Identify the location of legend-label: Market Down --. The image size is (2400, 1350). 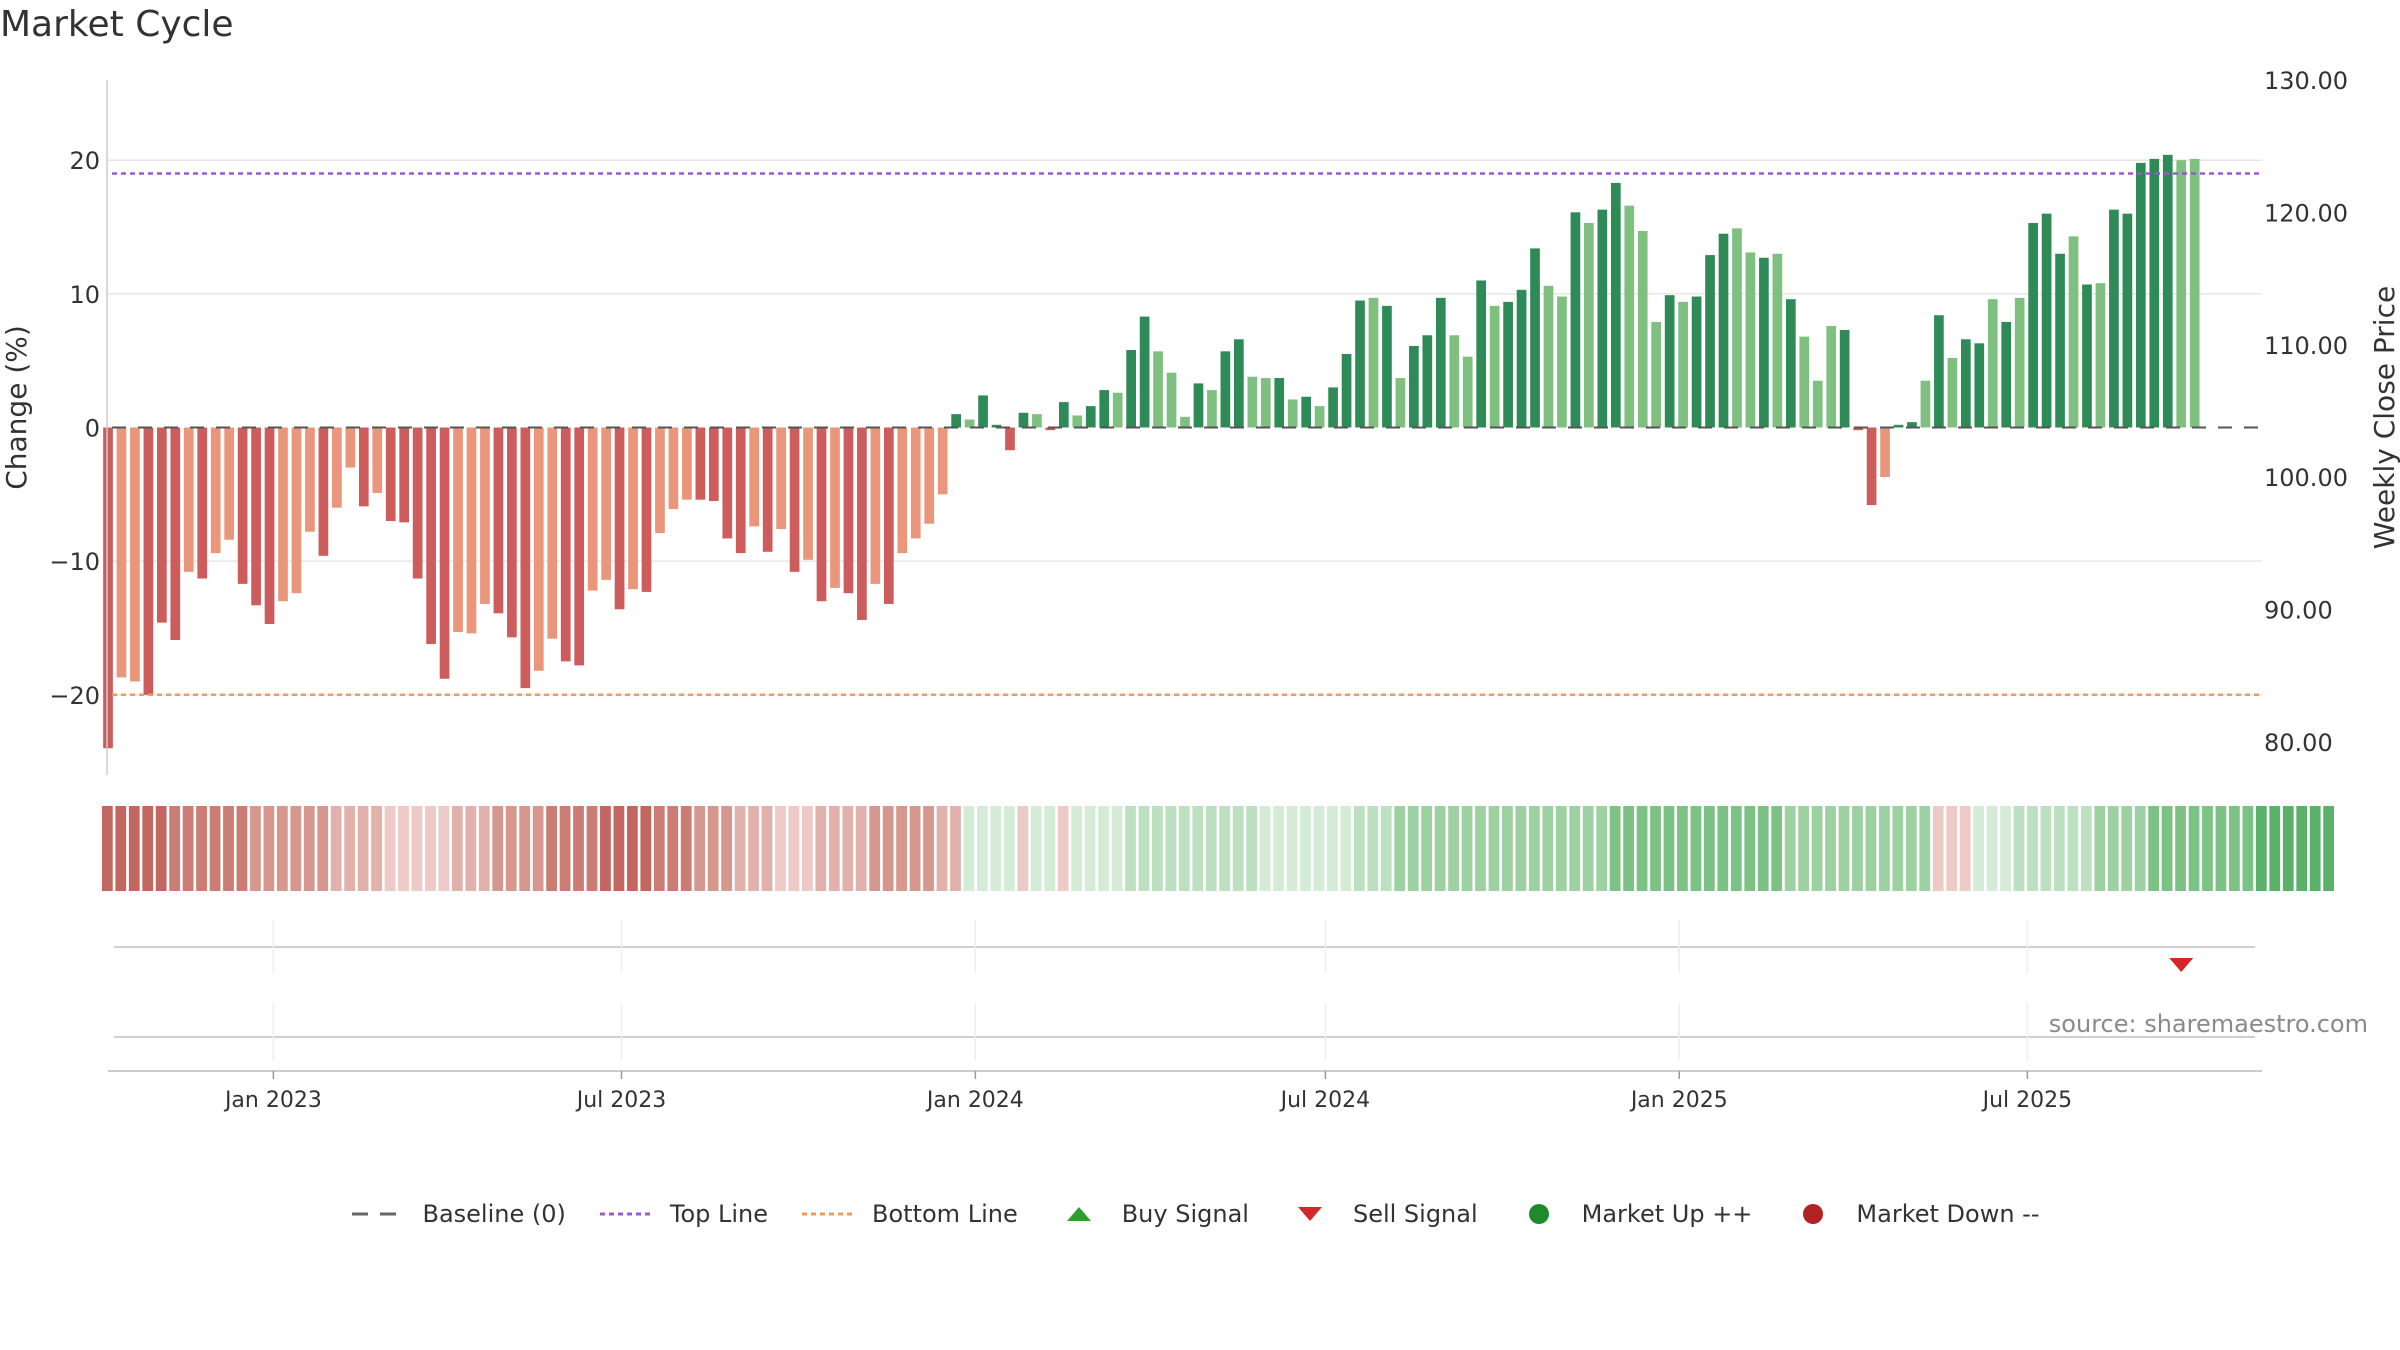
(1948, 1214).